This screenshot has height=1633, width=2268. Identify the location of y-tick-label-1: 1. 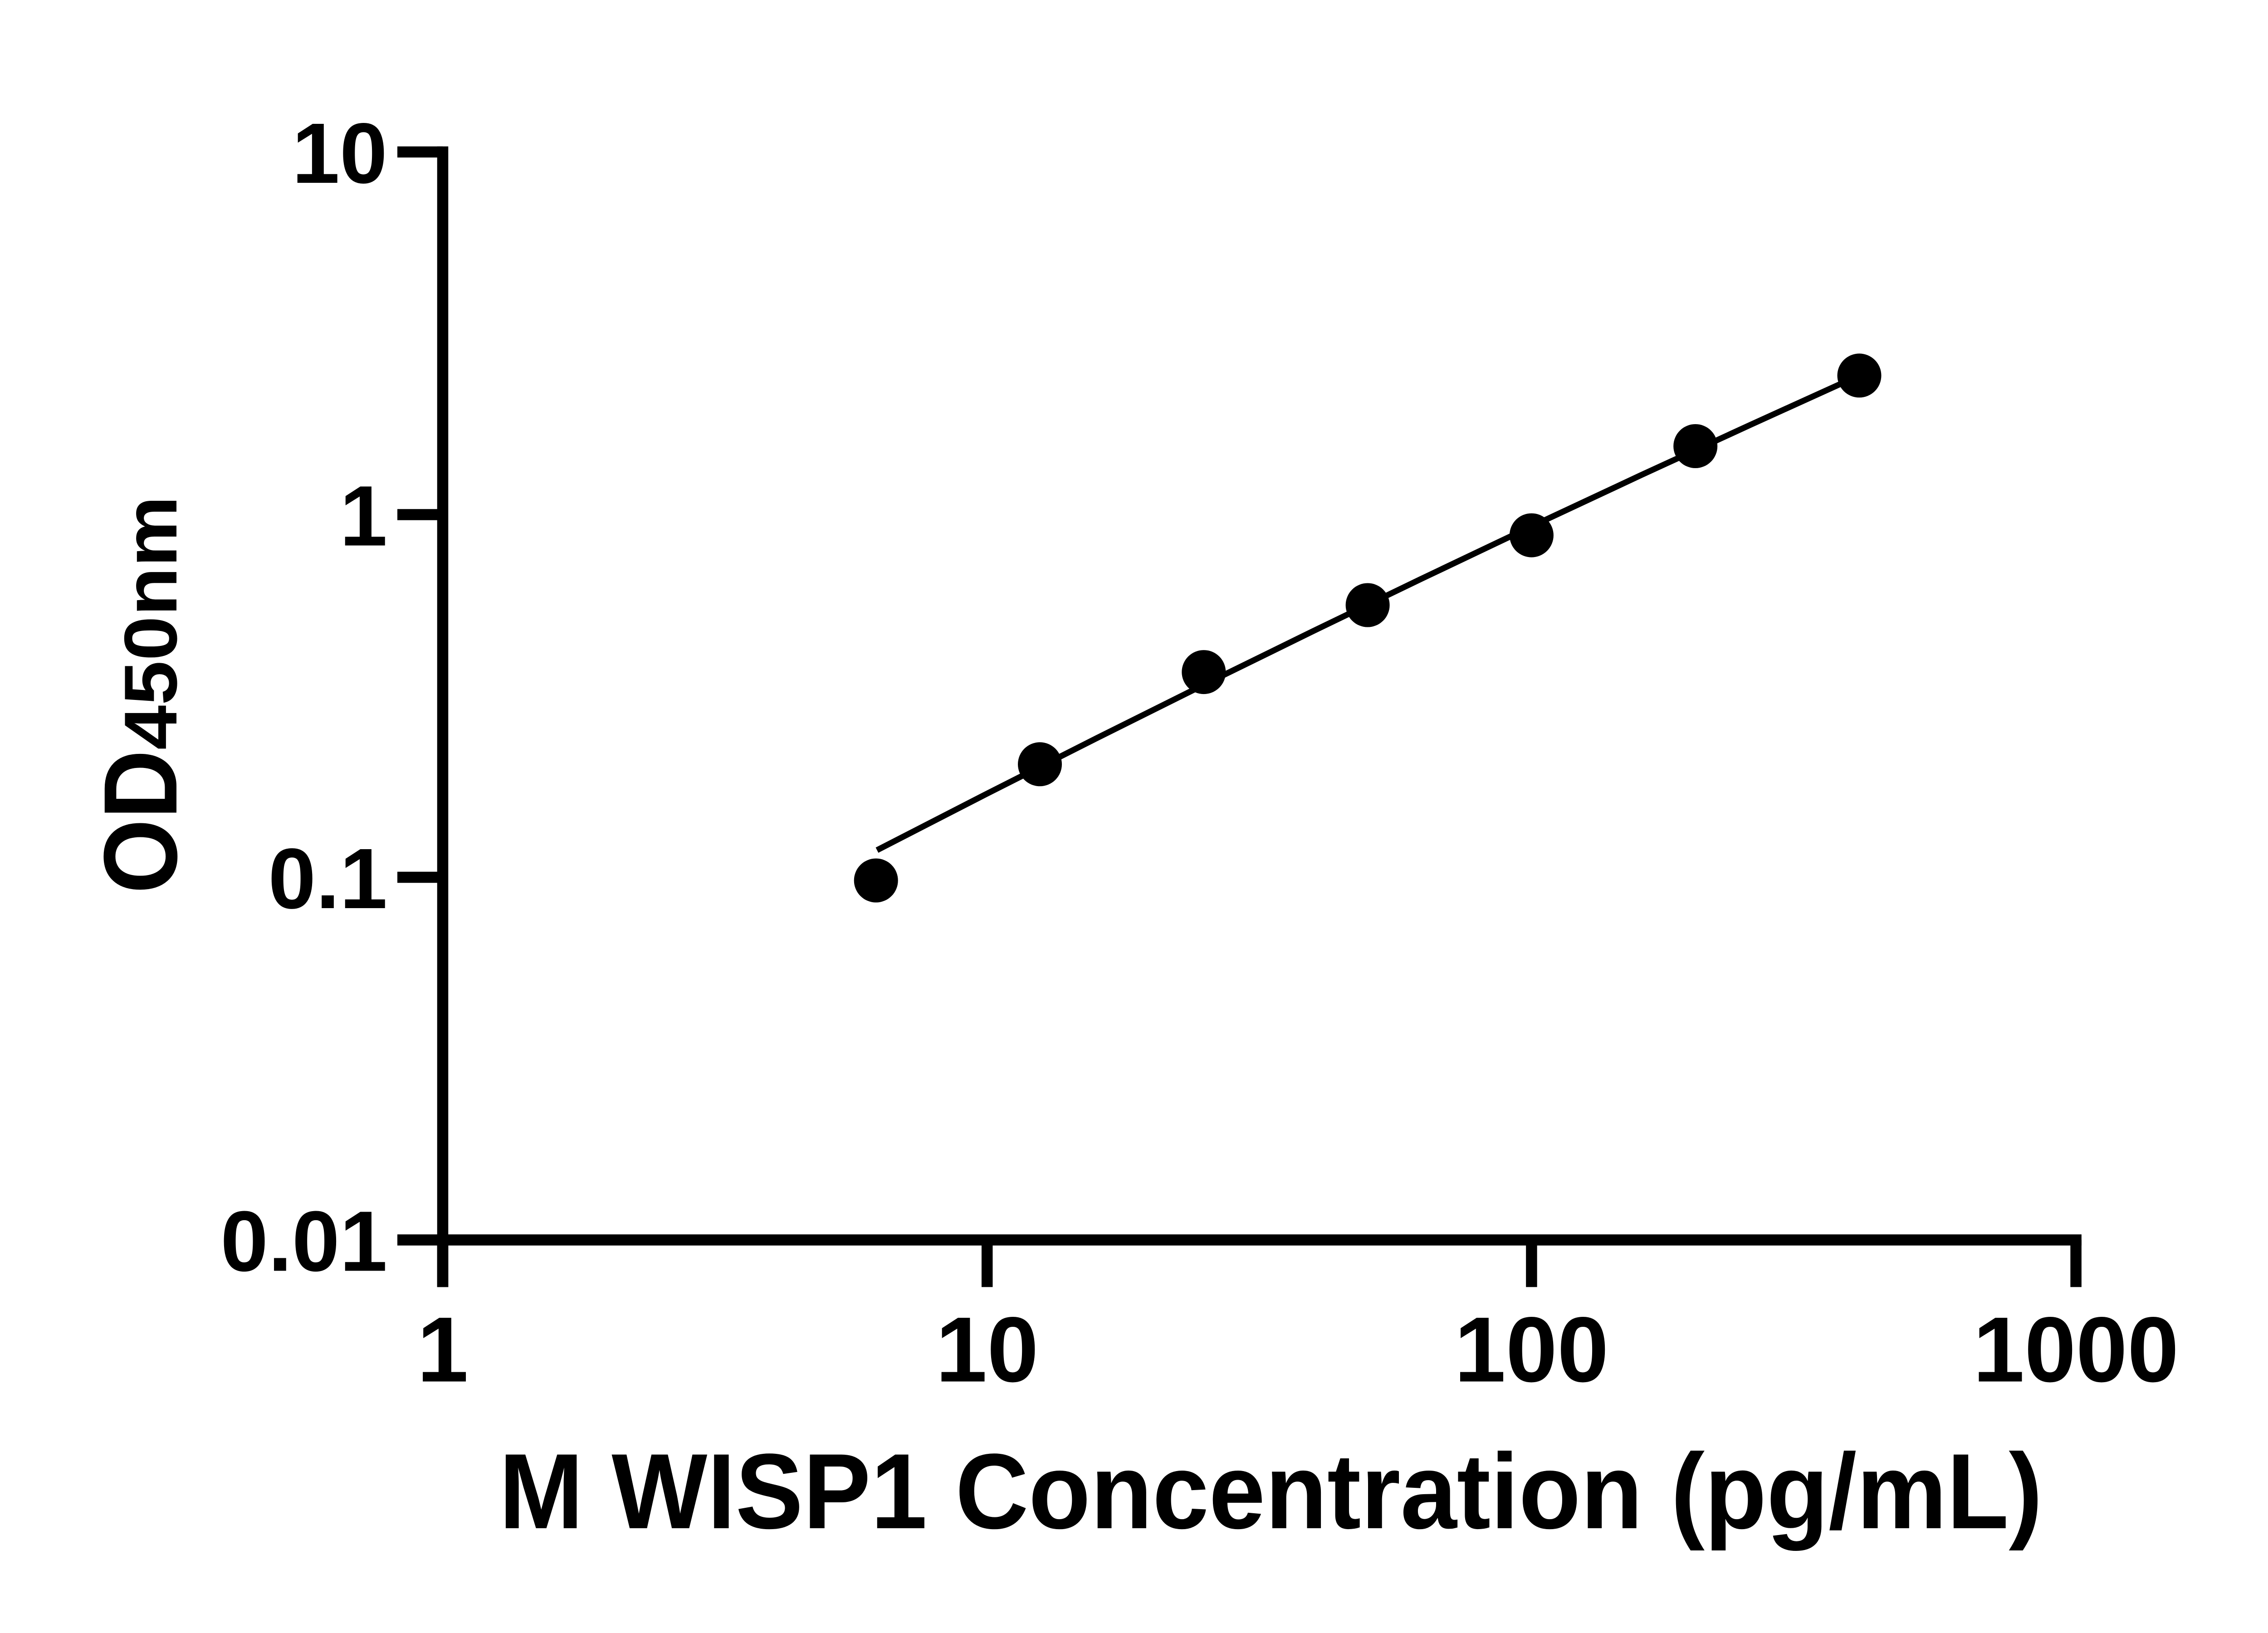
(364, 516).